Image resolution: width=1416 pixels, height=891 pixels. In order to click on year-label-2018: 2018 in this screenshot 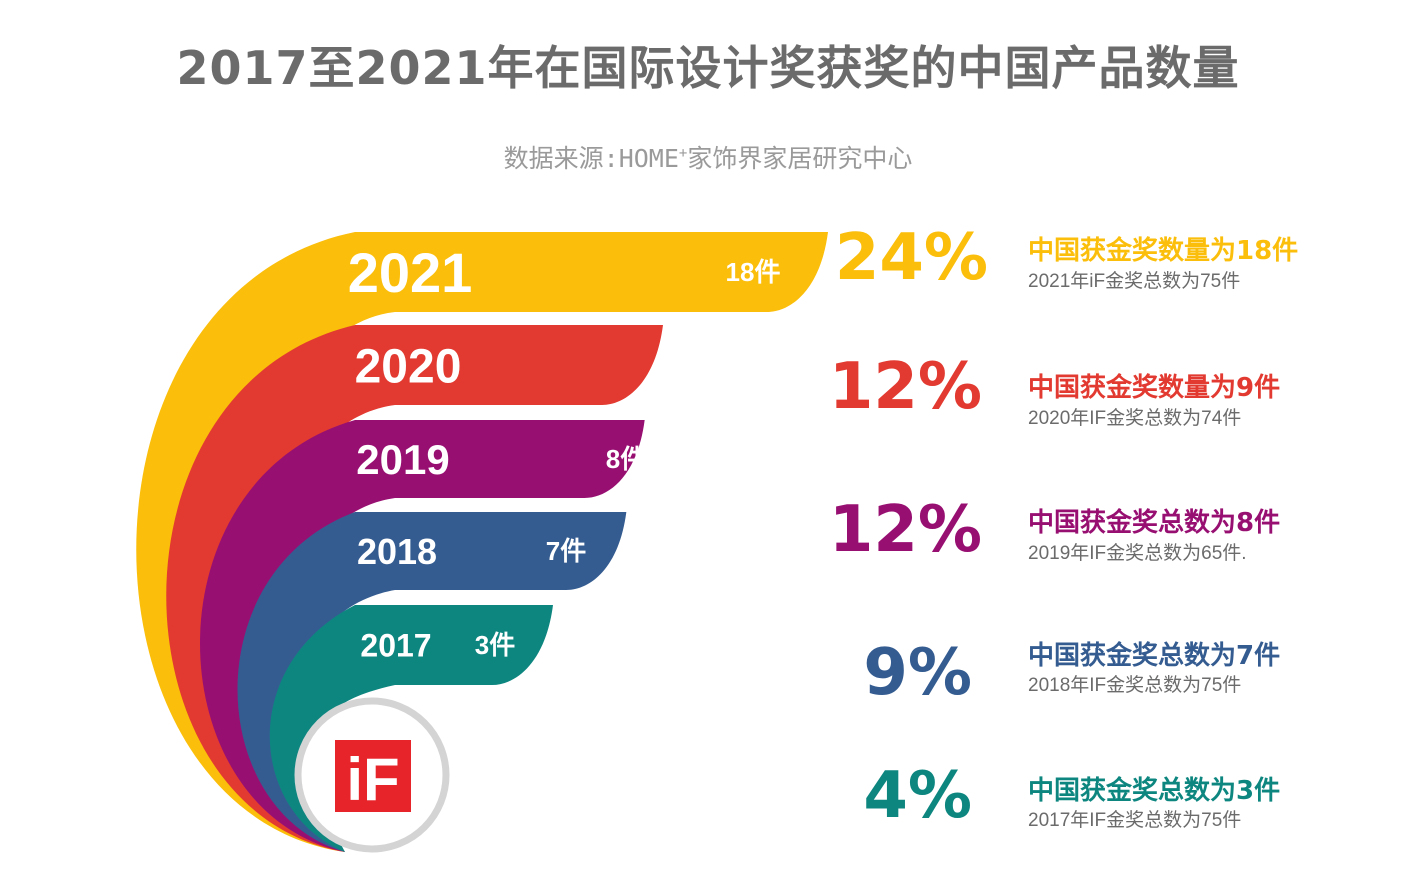, I will do `click(397, 551)`.